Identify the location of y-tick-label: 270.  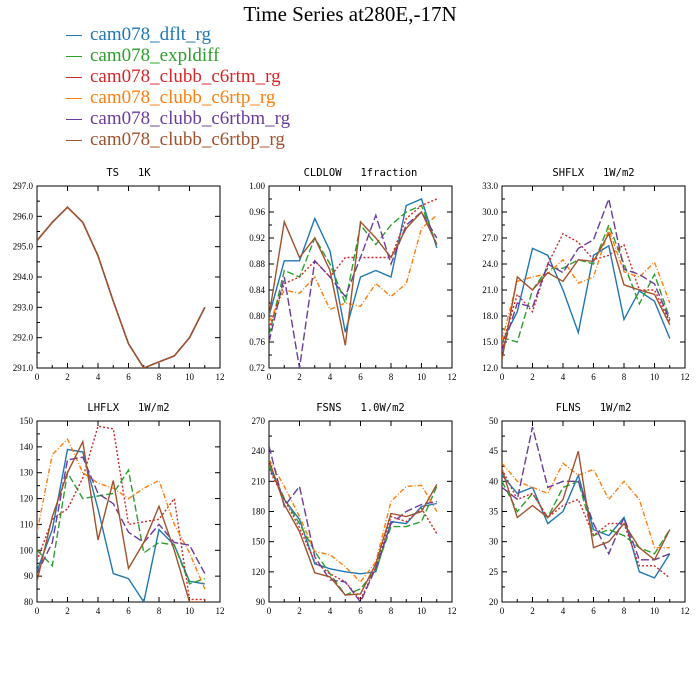
(259, 421).